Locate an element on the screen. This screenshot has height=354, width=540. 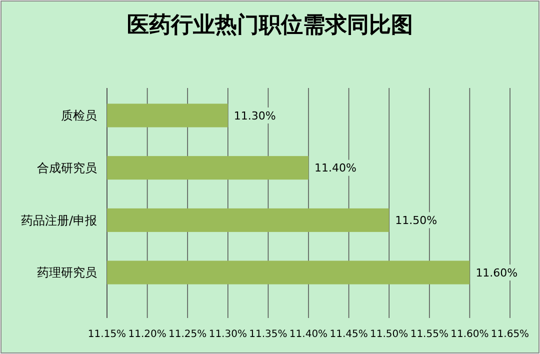
y-tick-label: 药品注册/申报 is located at coordinates (58, 220).